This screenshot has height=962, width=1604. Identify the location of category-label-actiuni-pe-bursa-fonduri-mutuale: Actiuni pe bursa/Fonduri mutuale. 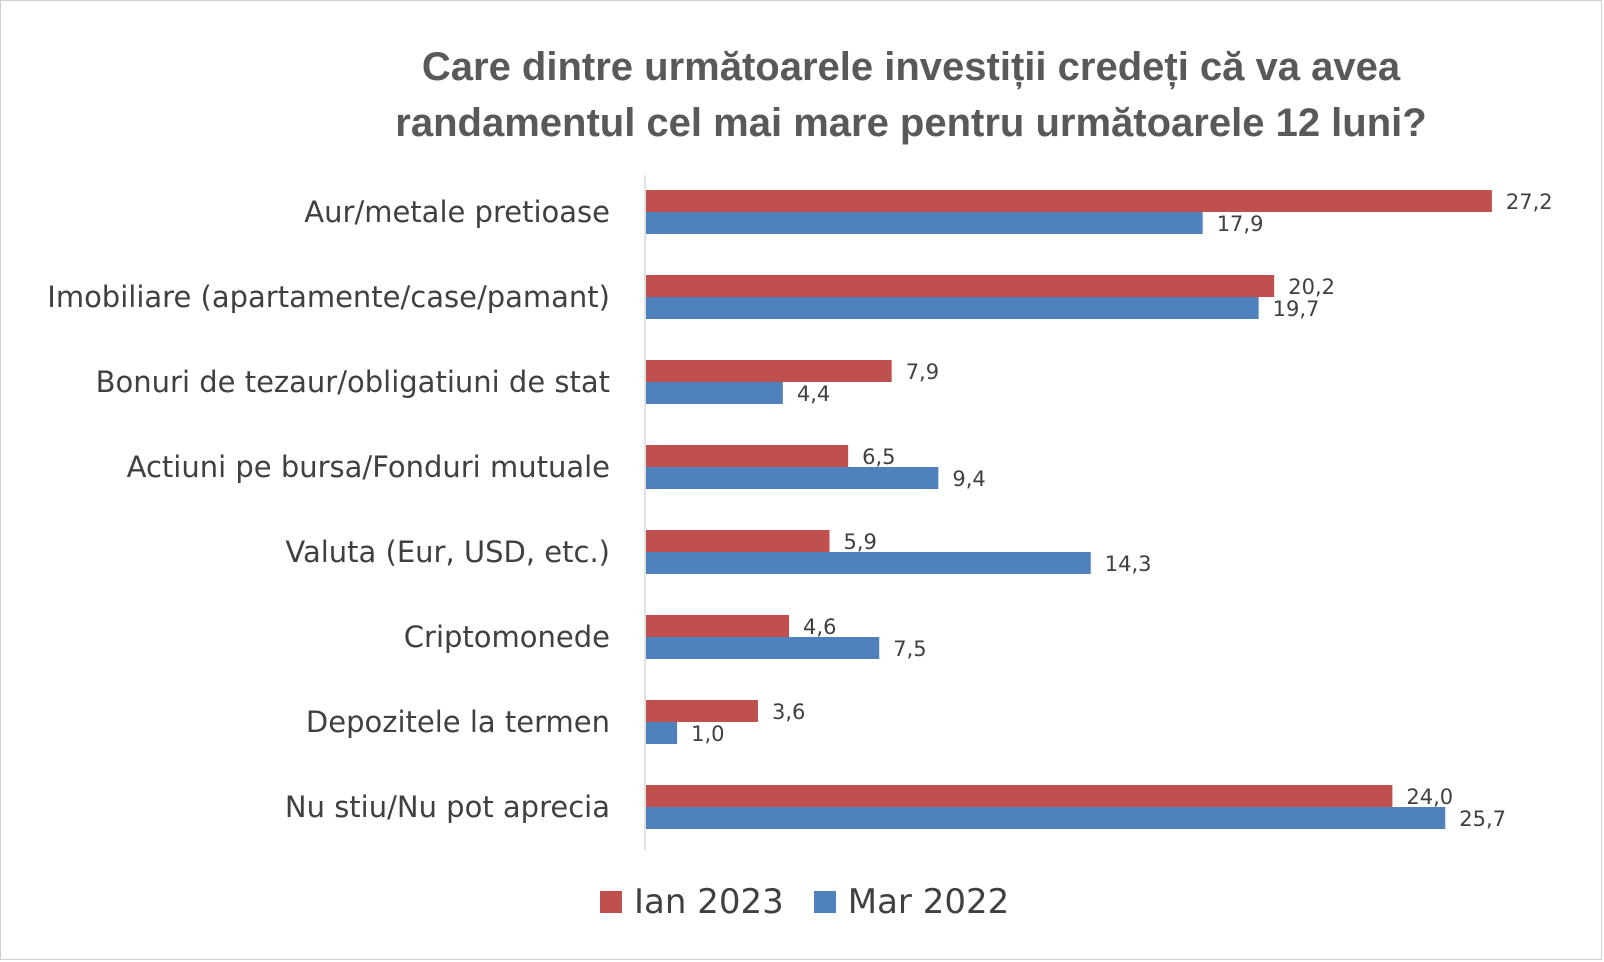
(368, 467).